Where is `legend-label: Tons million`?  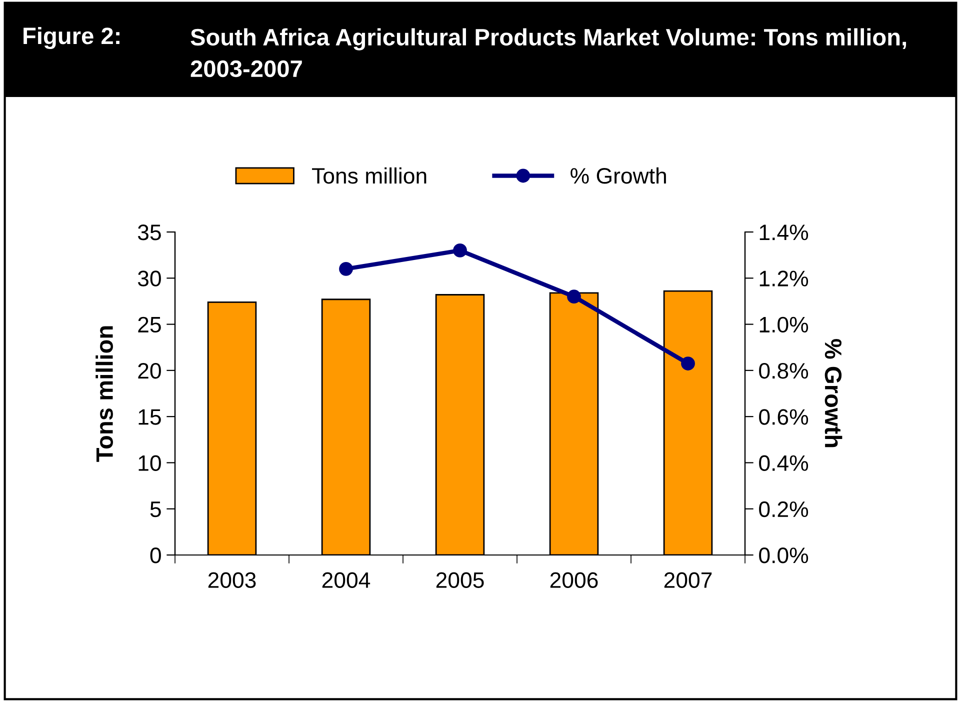 legend-label: Tons million is located at coordinates (369, 175).